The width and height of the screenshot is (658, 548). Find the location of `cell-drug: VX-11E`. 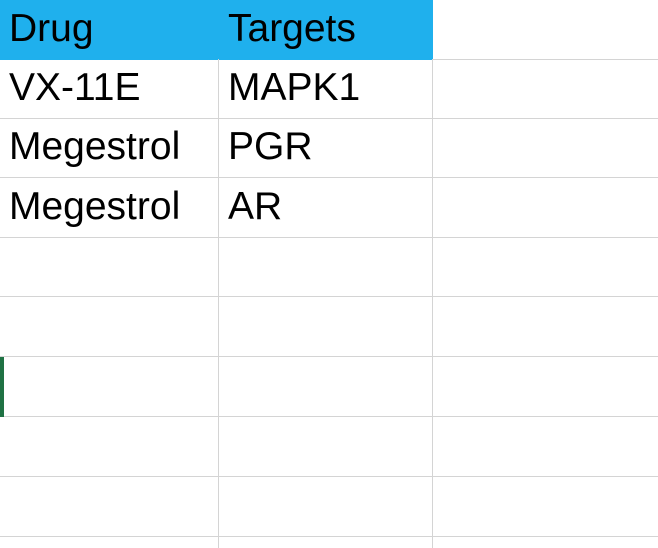

cell-drug: VX-11E is located at coordinates (109, 89).